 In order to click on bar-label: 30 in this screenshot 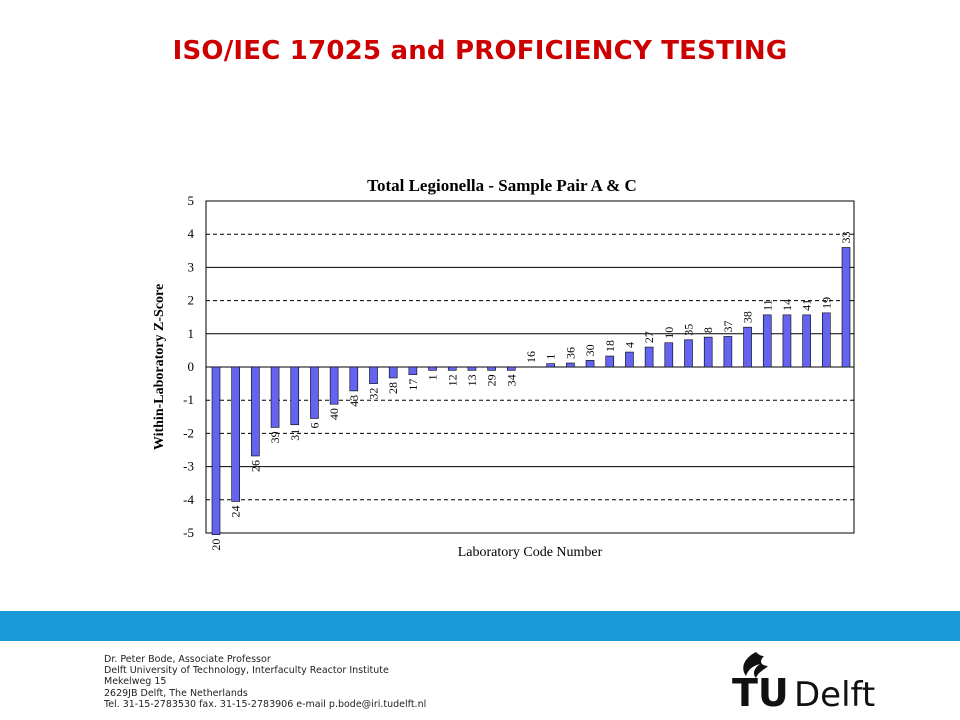, I will do `click(590, 350)`.